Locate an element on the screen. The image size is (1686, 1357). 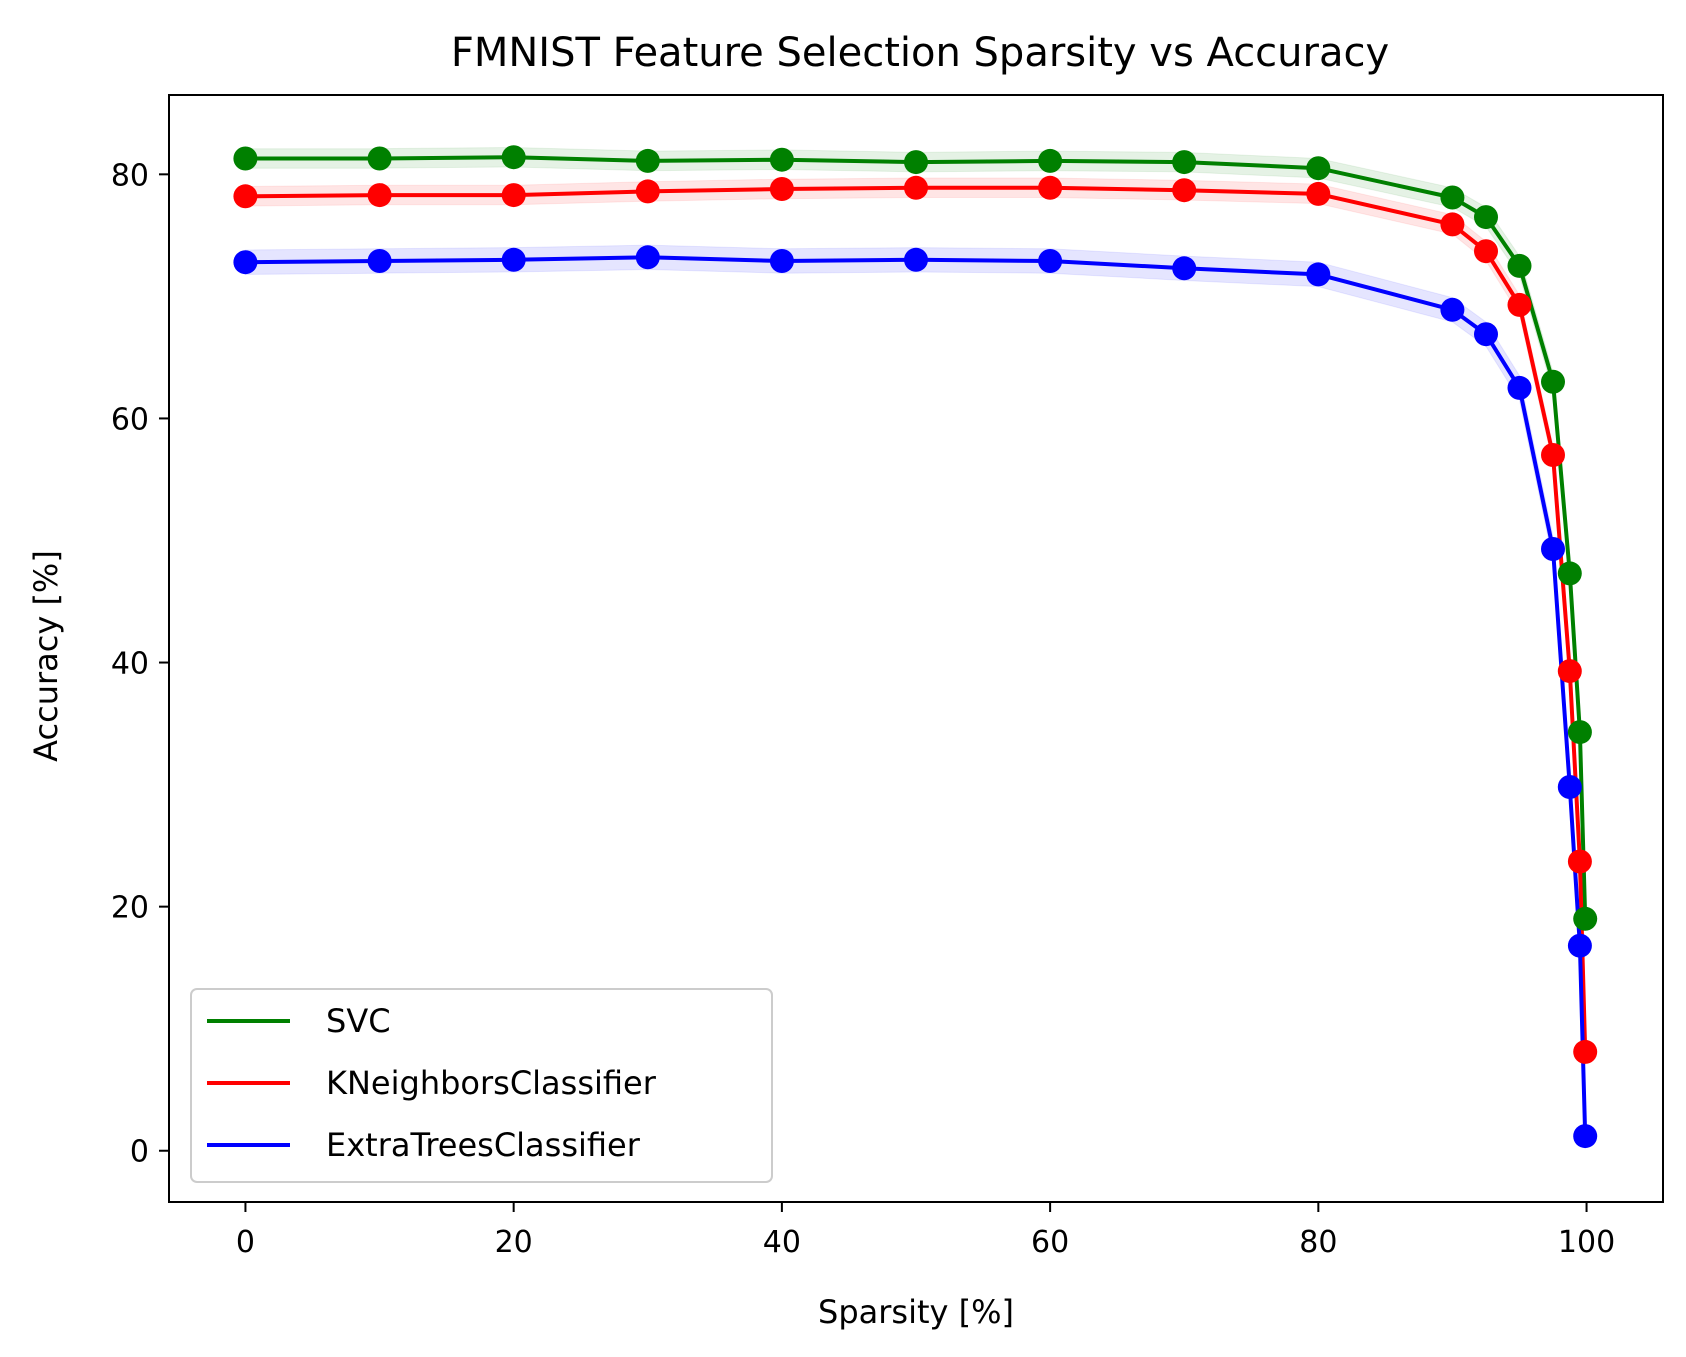
x-tick-label: 100 is located at coordinates (1586, 1242).